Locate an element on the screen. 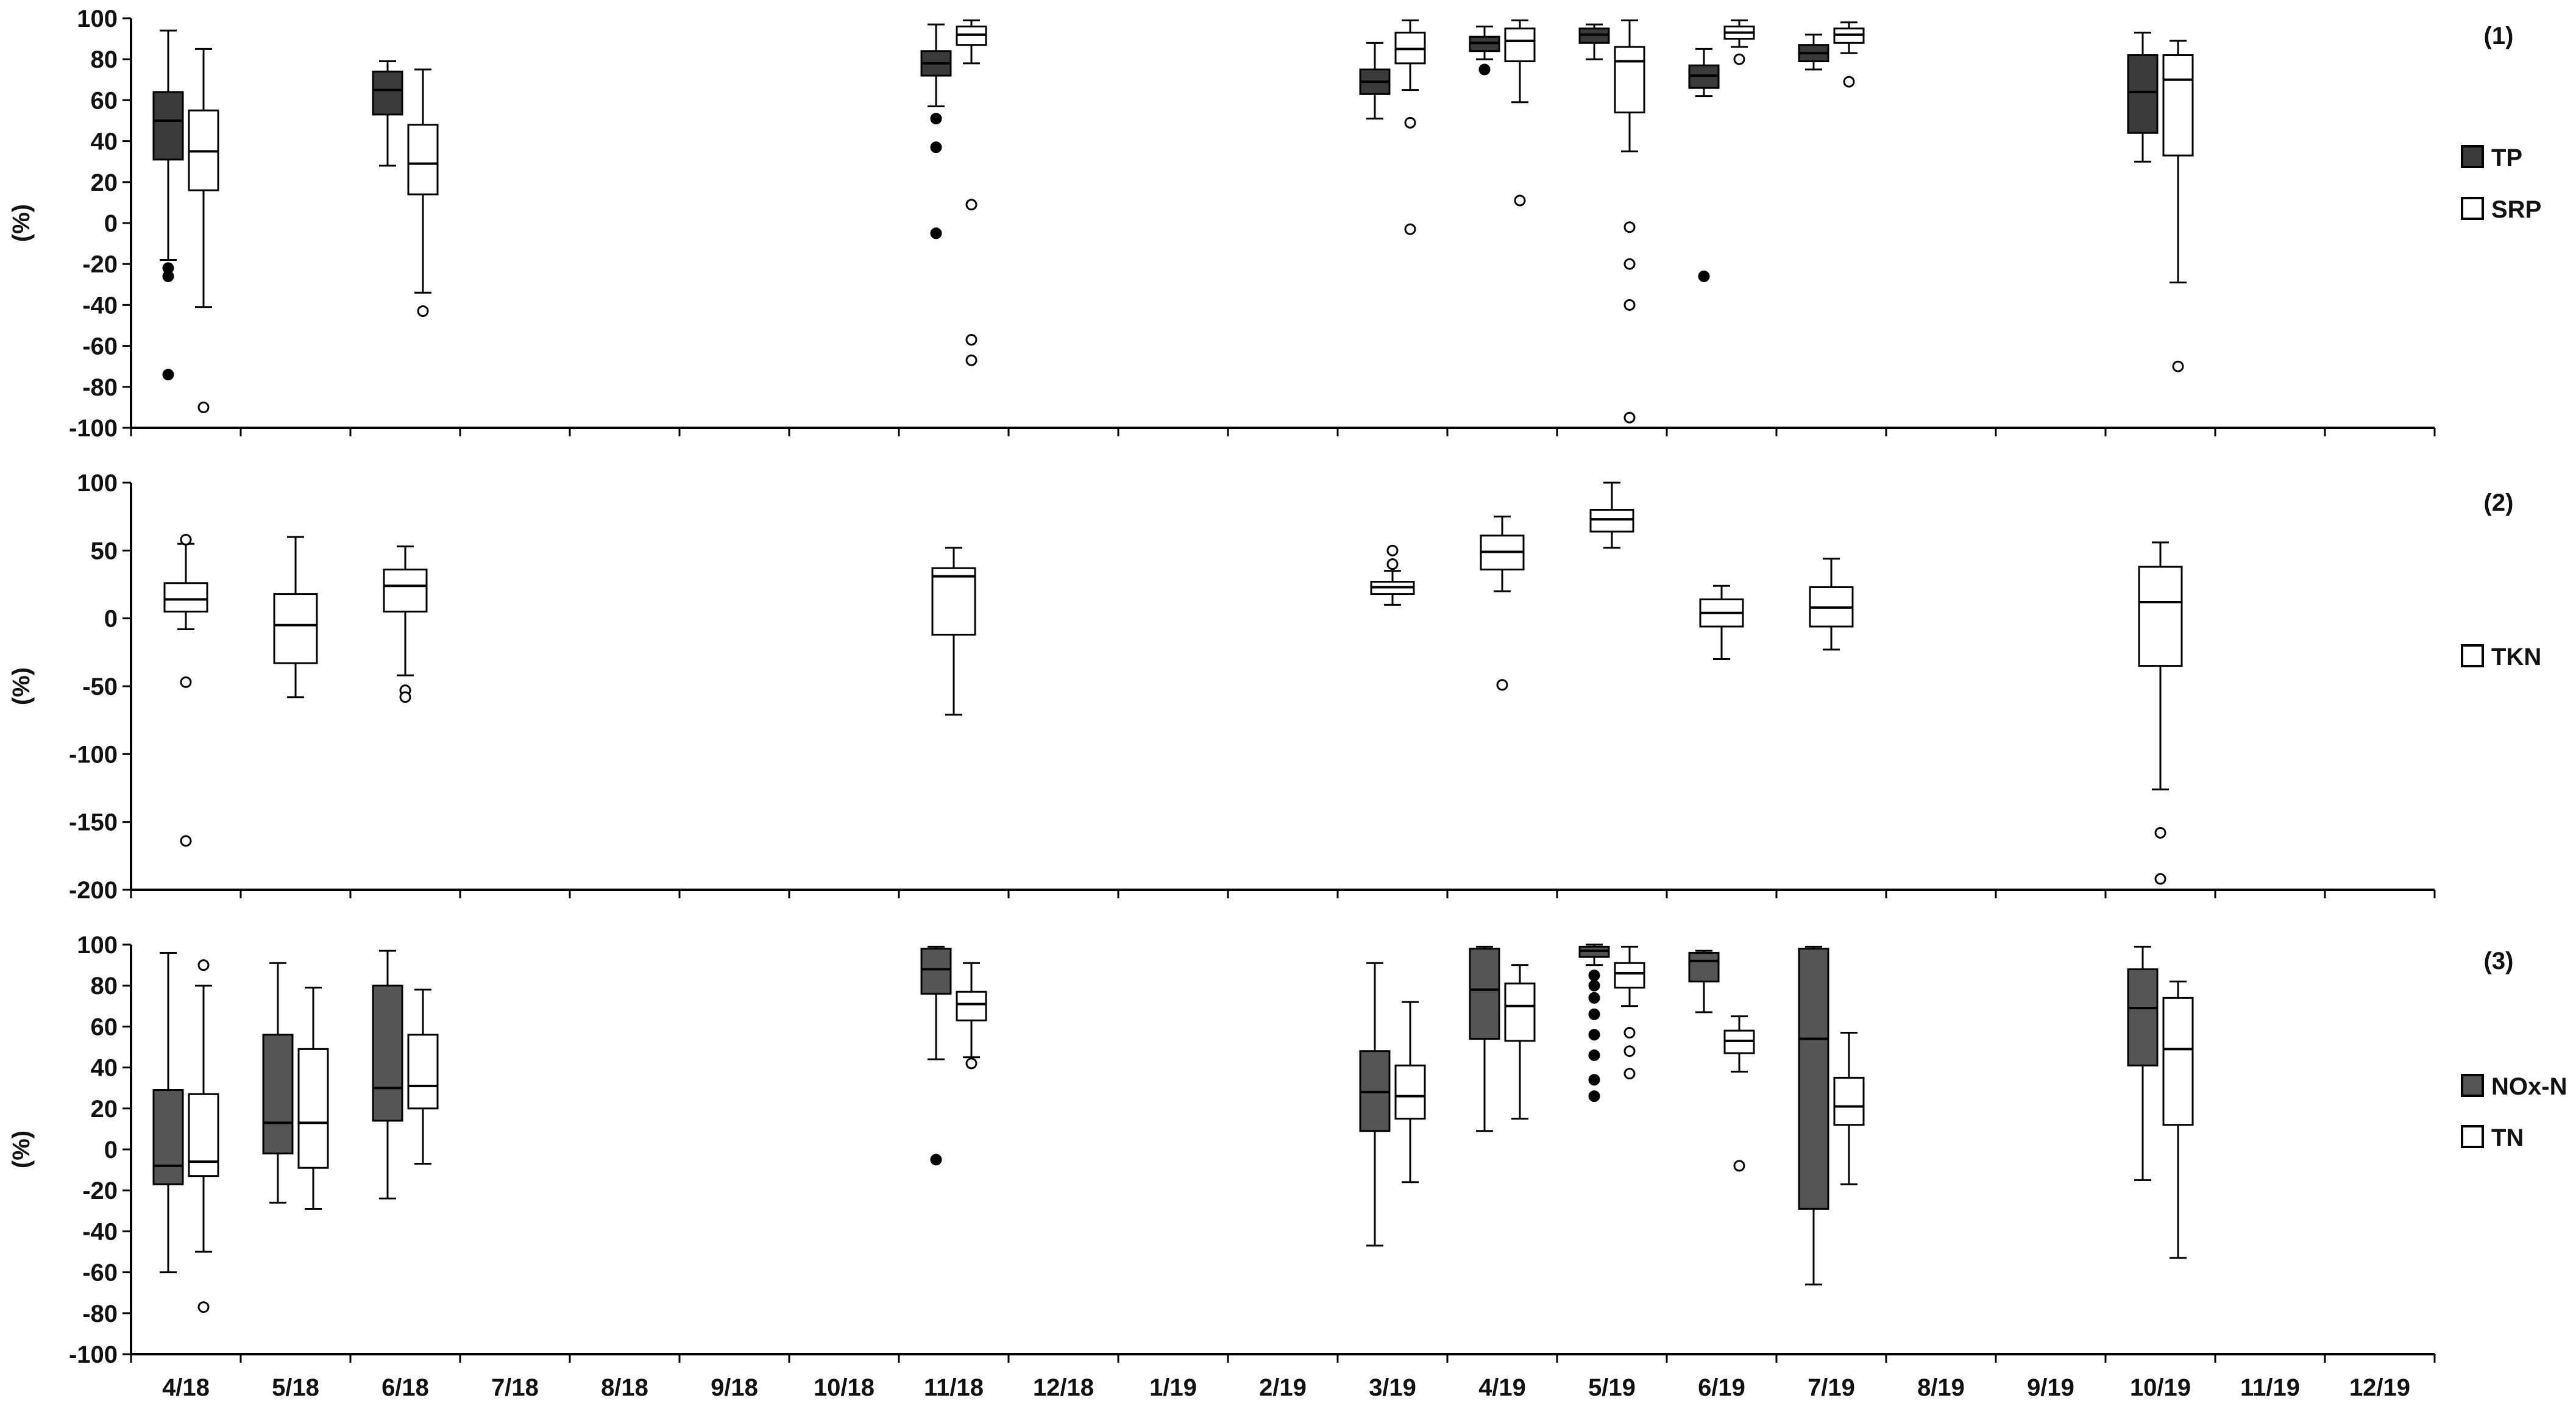 This screenshot has height=1420, width=2576. y-tick-label: 50 is located at coordinates (105, 551).